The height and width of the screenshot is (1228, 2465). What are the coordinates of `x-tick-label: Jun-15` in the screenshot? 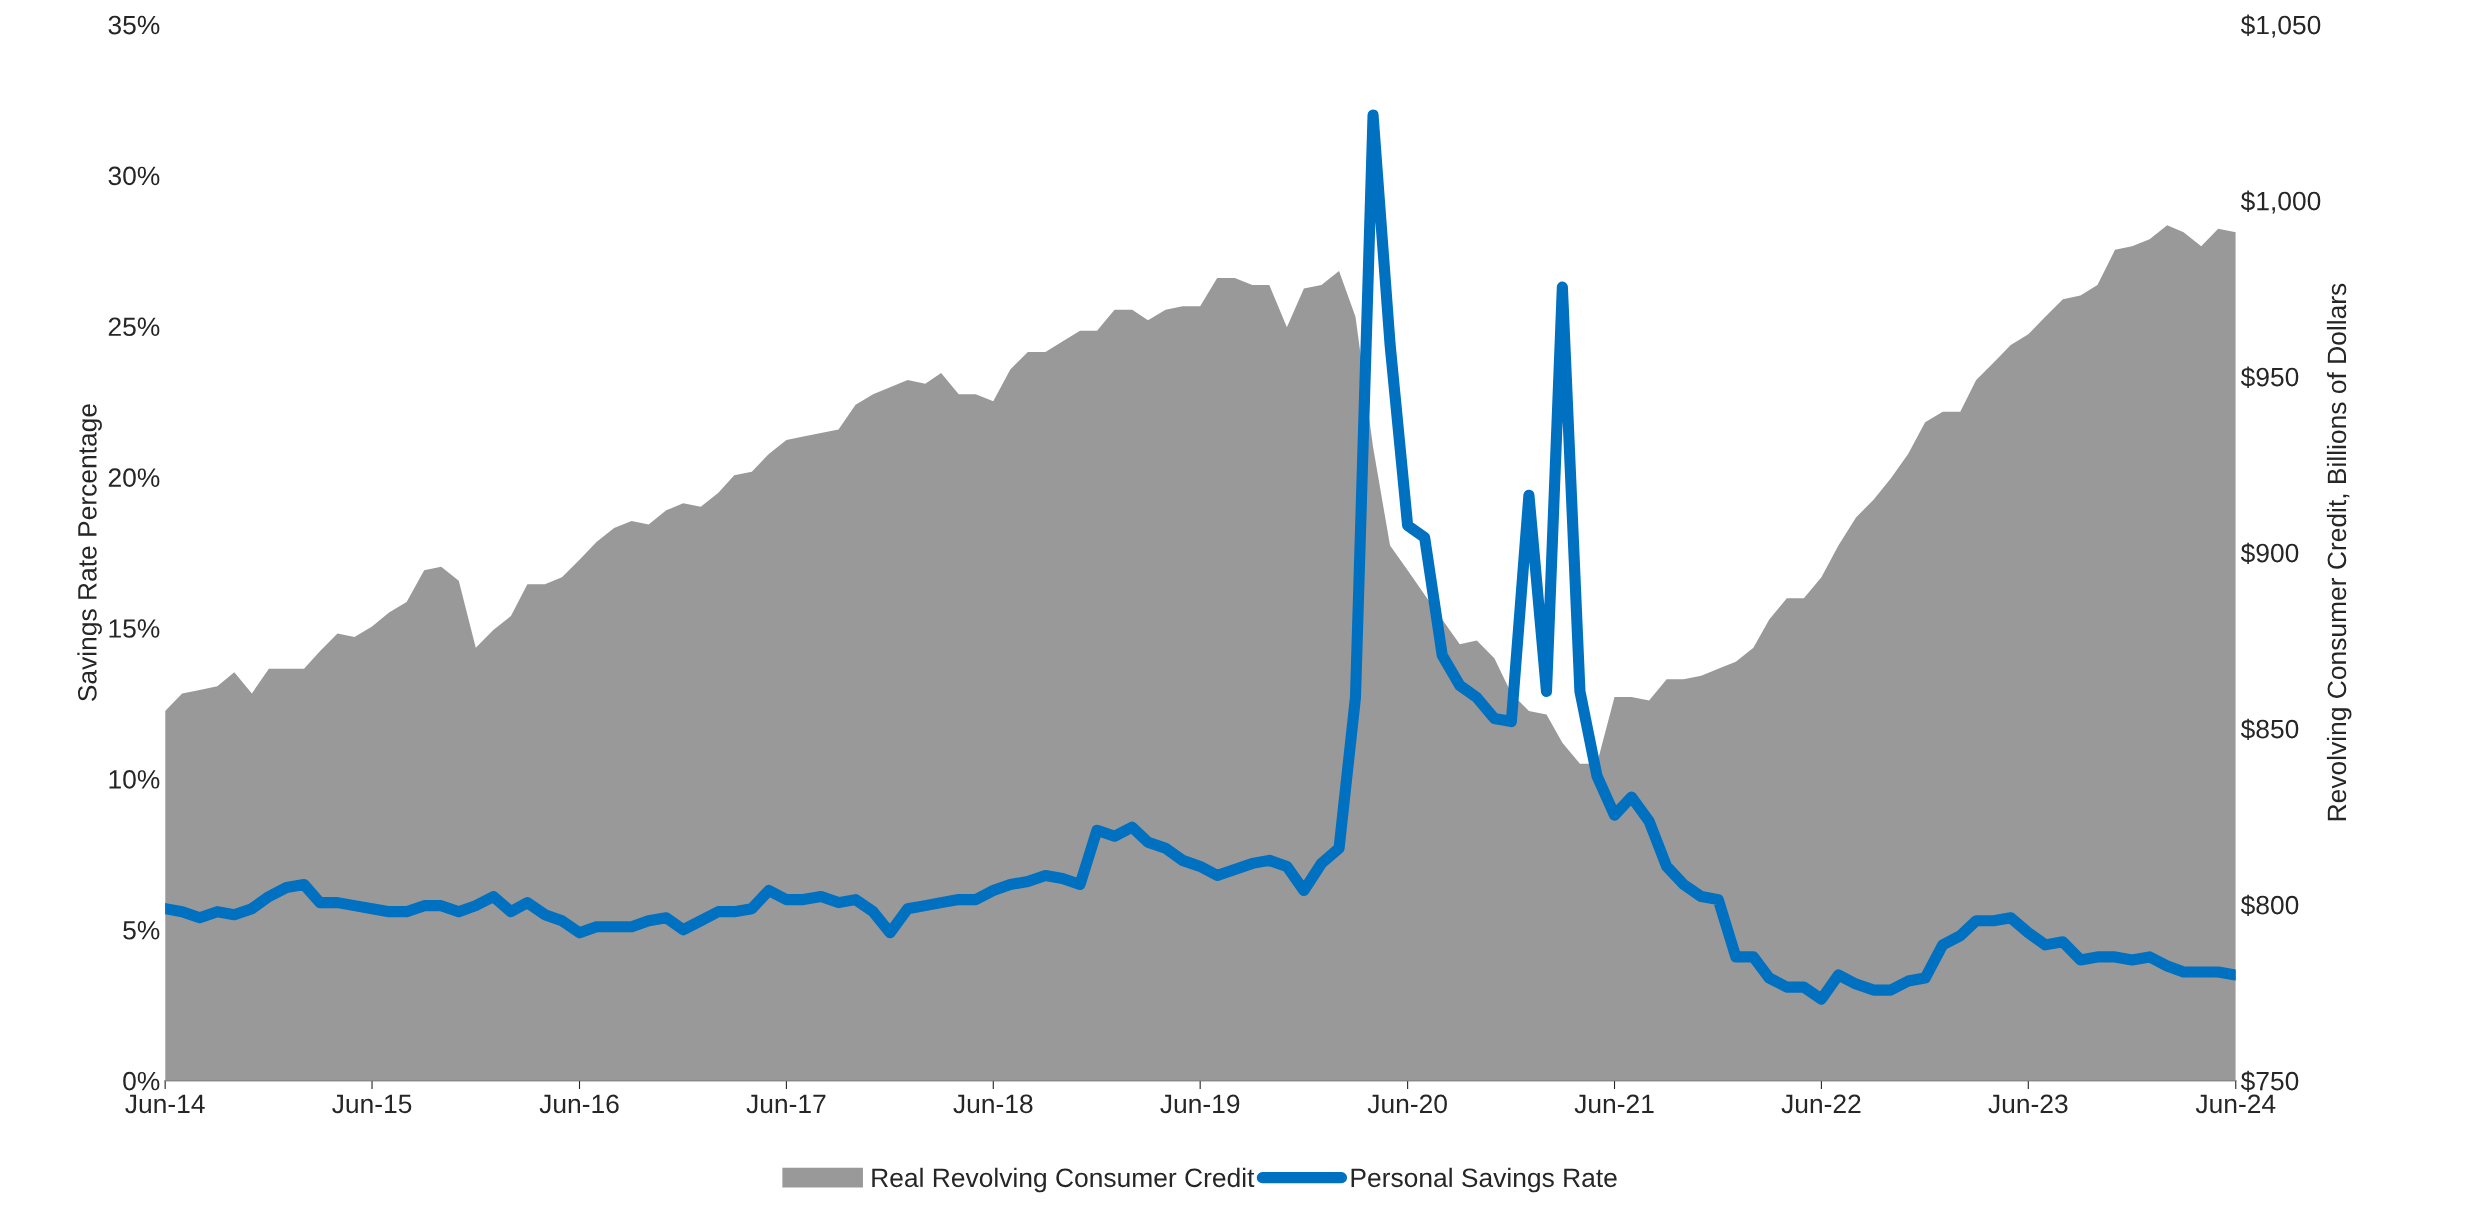 It's located at (372, 1104).